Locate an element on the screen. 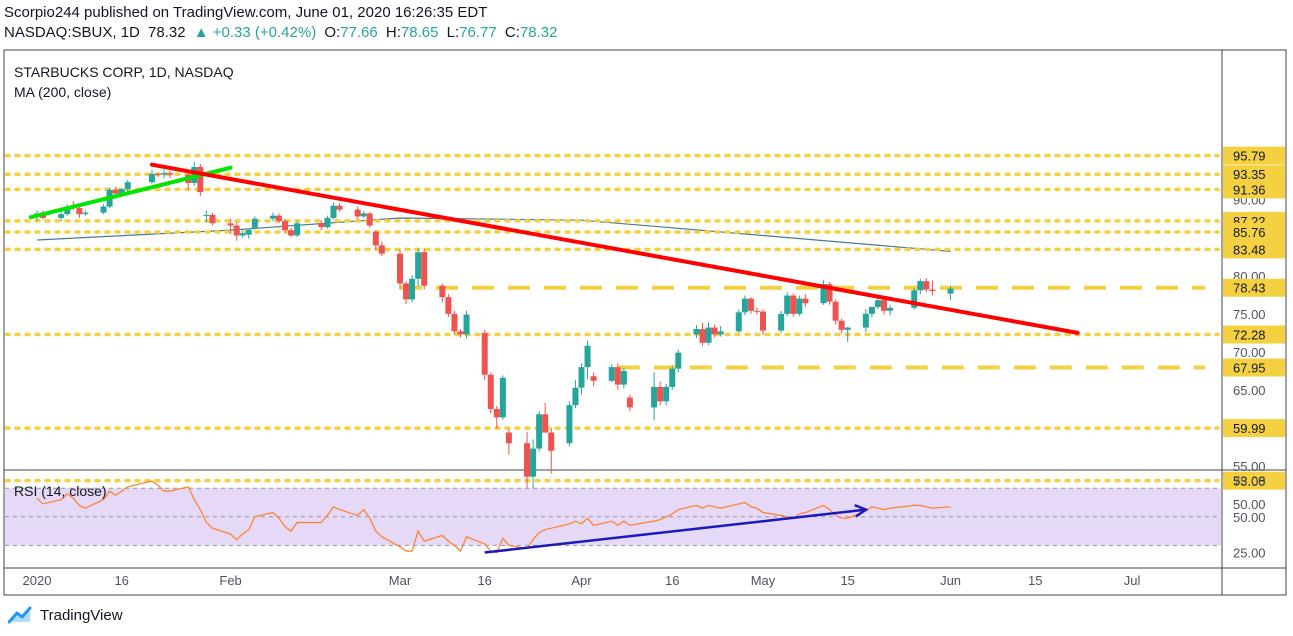 This screenshot has width=1293, height=636. price-tick-label: 65.00 is located at coordinates (1249, 390).